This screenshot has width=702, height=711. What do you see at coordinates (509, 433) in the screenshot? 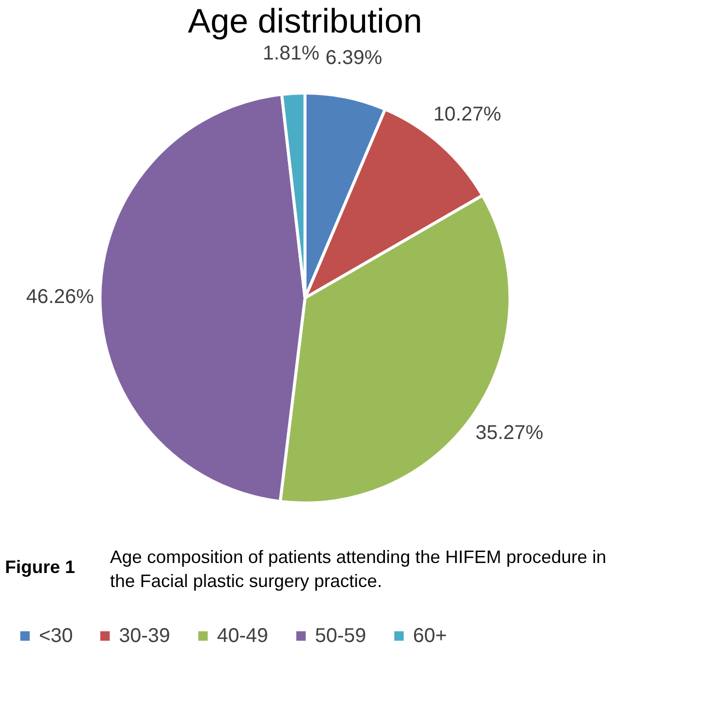
I see `data-label: 35.27%` at bounding box center [509, 433].